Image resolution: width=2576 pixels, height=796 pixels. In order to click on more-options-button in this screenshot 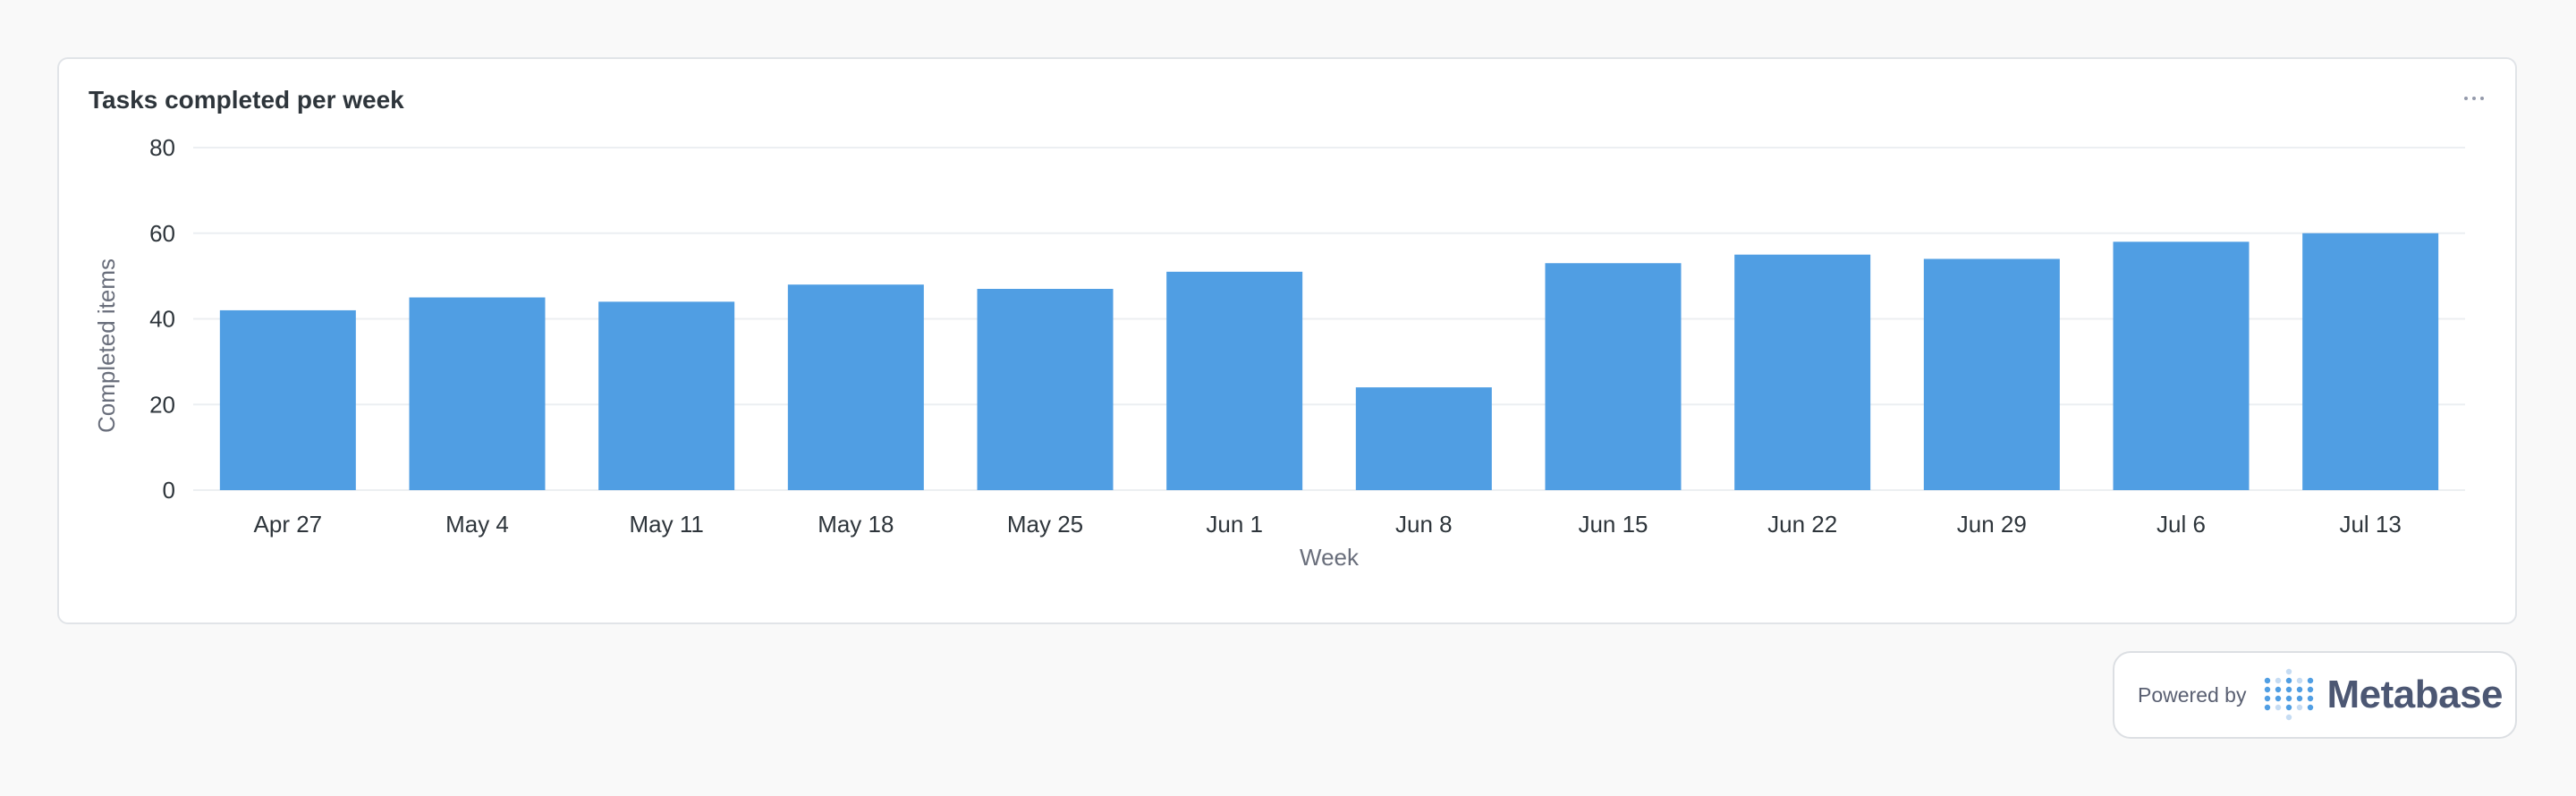, I will do `click(2474, 98)`.